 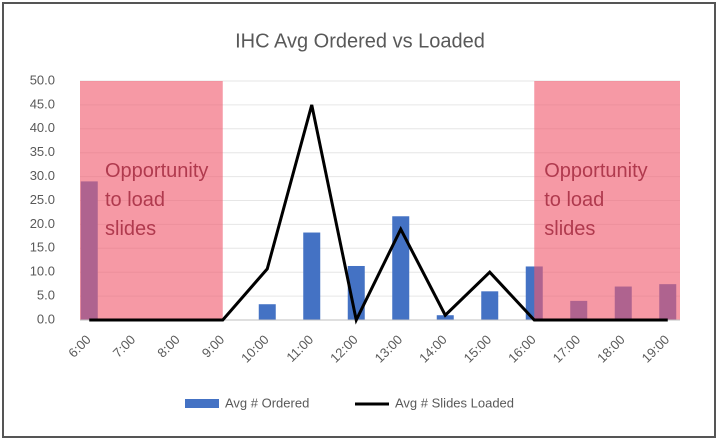 I want to click on y-tick-label: 15.0, so click(x=42, y=247).